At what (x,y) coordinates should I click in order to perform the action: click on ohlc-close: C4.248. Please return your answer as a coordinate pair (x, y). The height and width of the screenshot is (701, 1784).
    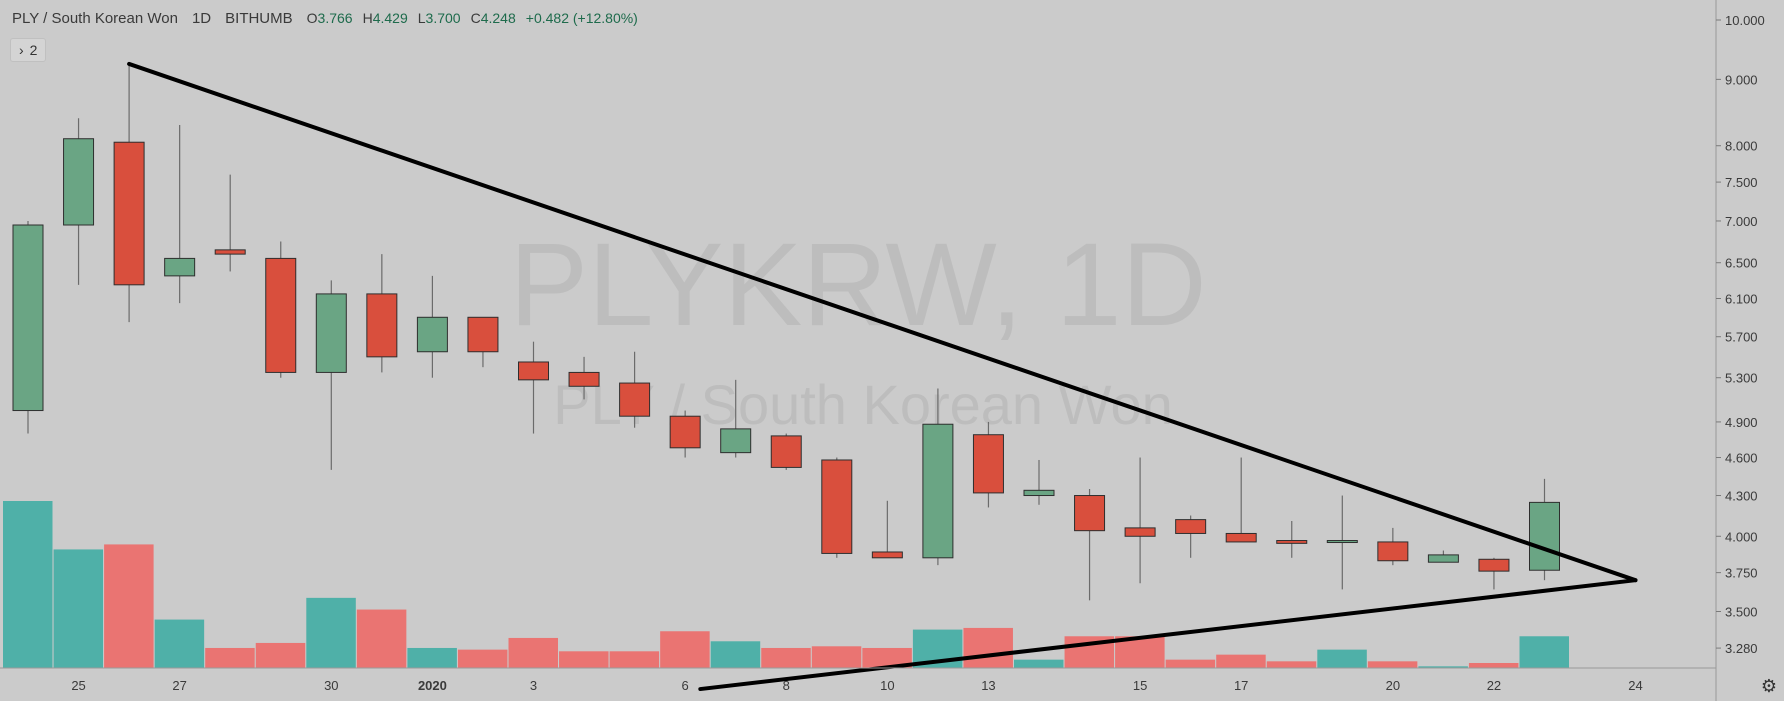
    Looking at the image, I should click on (493, 18).